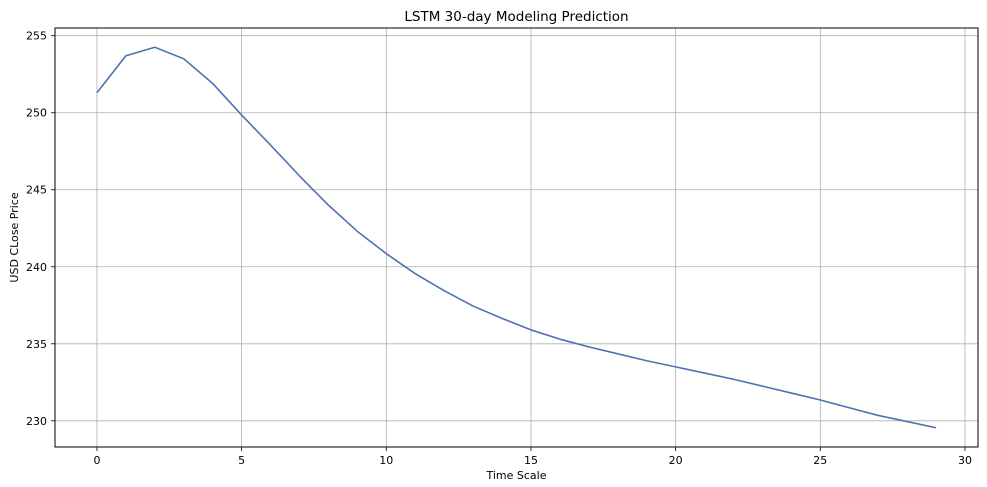  I want to click on y-tick-label: 235, so click(36, 344).